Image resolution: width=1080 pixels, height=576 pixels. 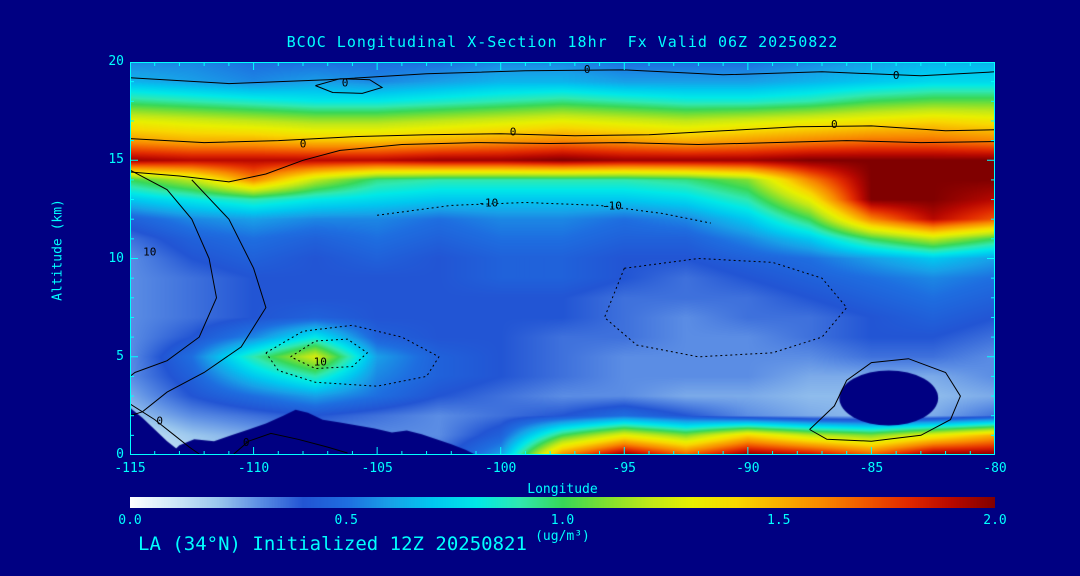 I want to click on colorbar-tick-label: 2.0, so click(x=995, y=520).